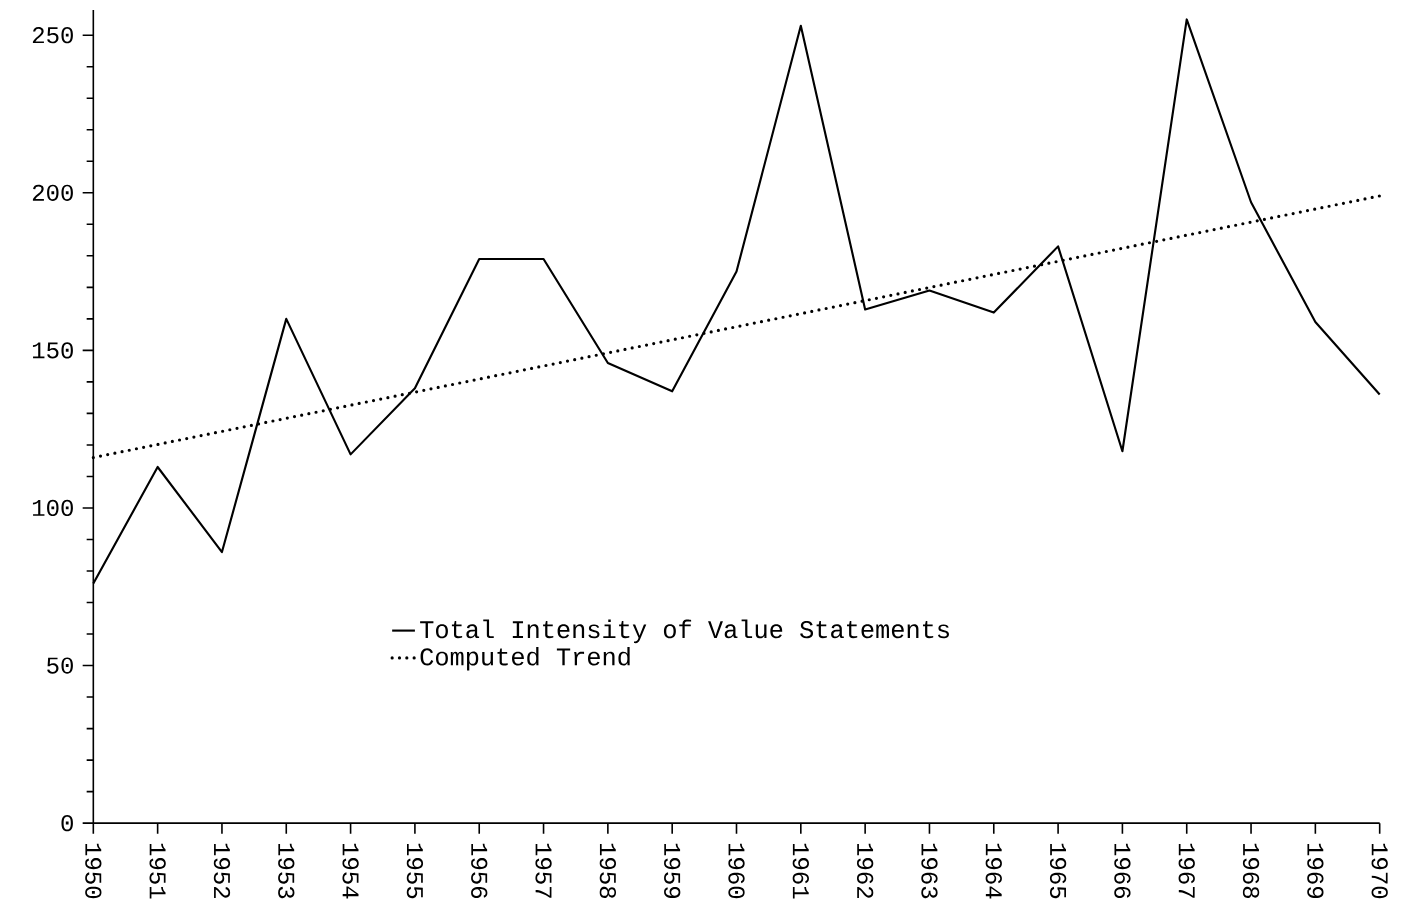  What do you see at coordinates (800, 871) in the screenshot?
I see `x-tick-label: 1961` at bounding box center [800, 871].